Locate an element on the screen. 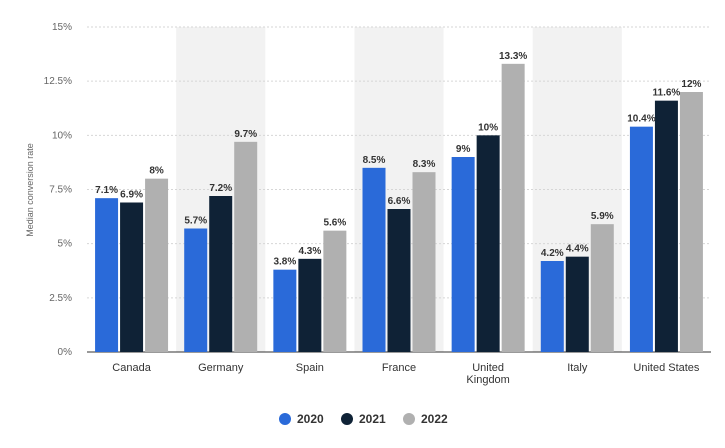 The image size is (725, 448). y-tick-label: 2.5% is located at coordinates (60, 298).